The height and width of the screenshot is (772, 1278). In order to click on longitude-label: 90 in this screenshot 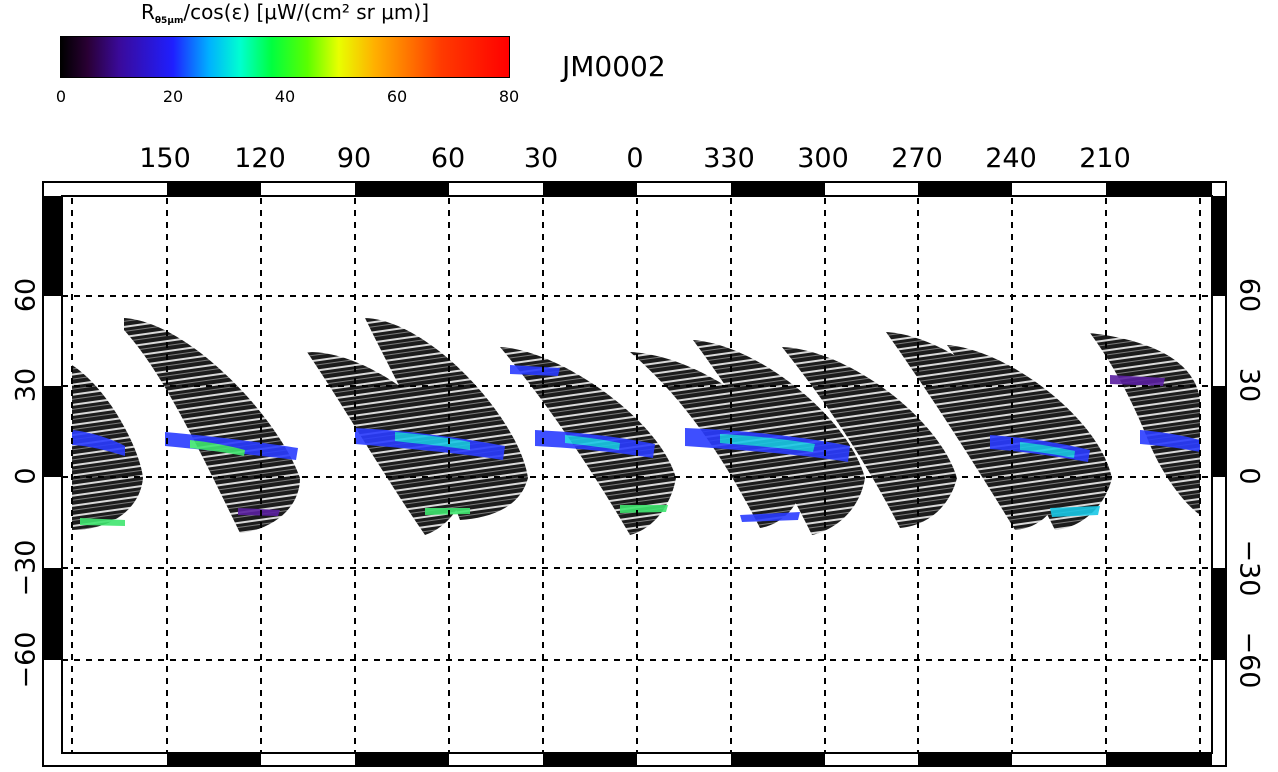, I will do `click(354, 158)`.